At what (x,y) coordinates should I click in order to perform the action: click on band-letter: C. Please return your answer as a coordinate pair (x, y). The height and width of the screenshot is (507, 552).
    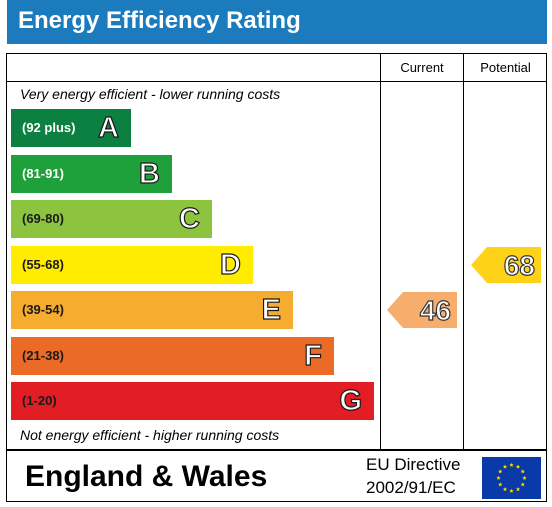
    Looking at the image, I should click on (189, 218).